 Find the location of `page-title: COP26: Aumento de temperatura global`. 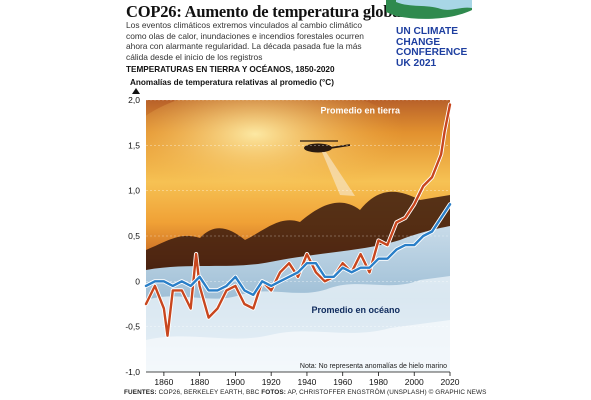

page-title: COP26: Aumento de temperatura global is located at coordinates (265, 11).